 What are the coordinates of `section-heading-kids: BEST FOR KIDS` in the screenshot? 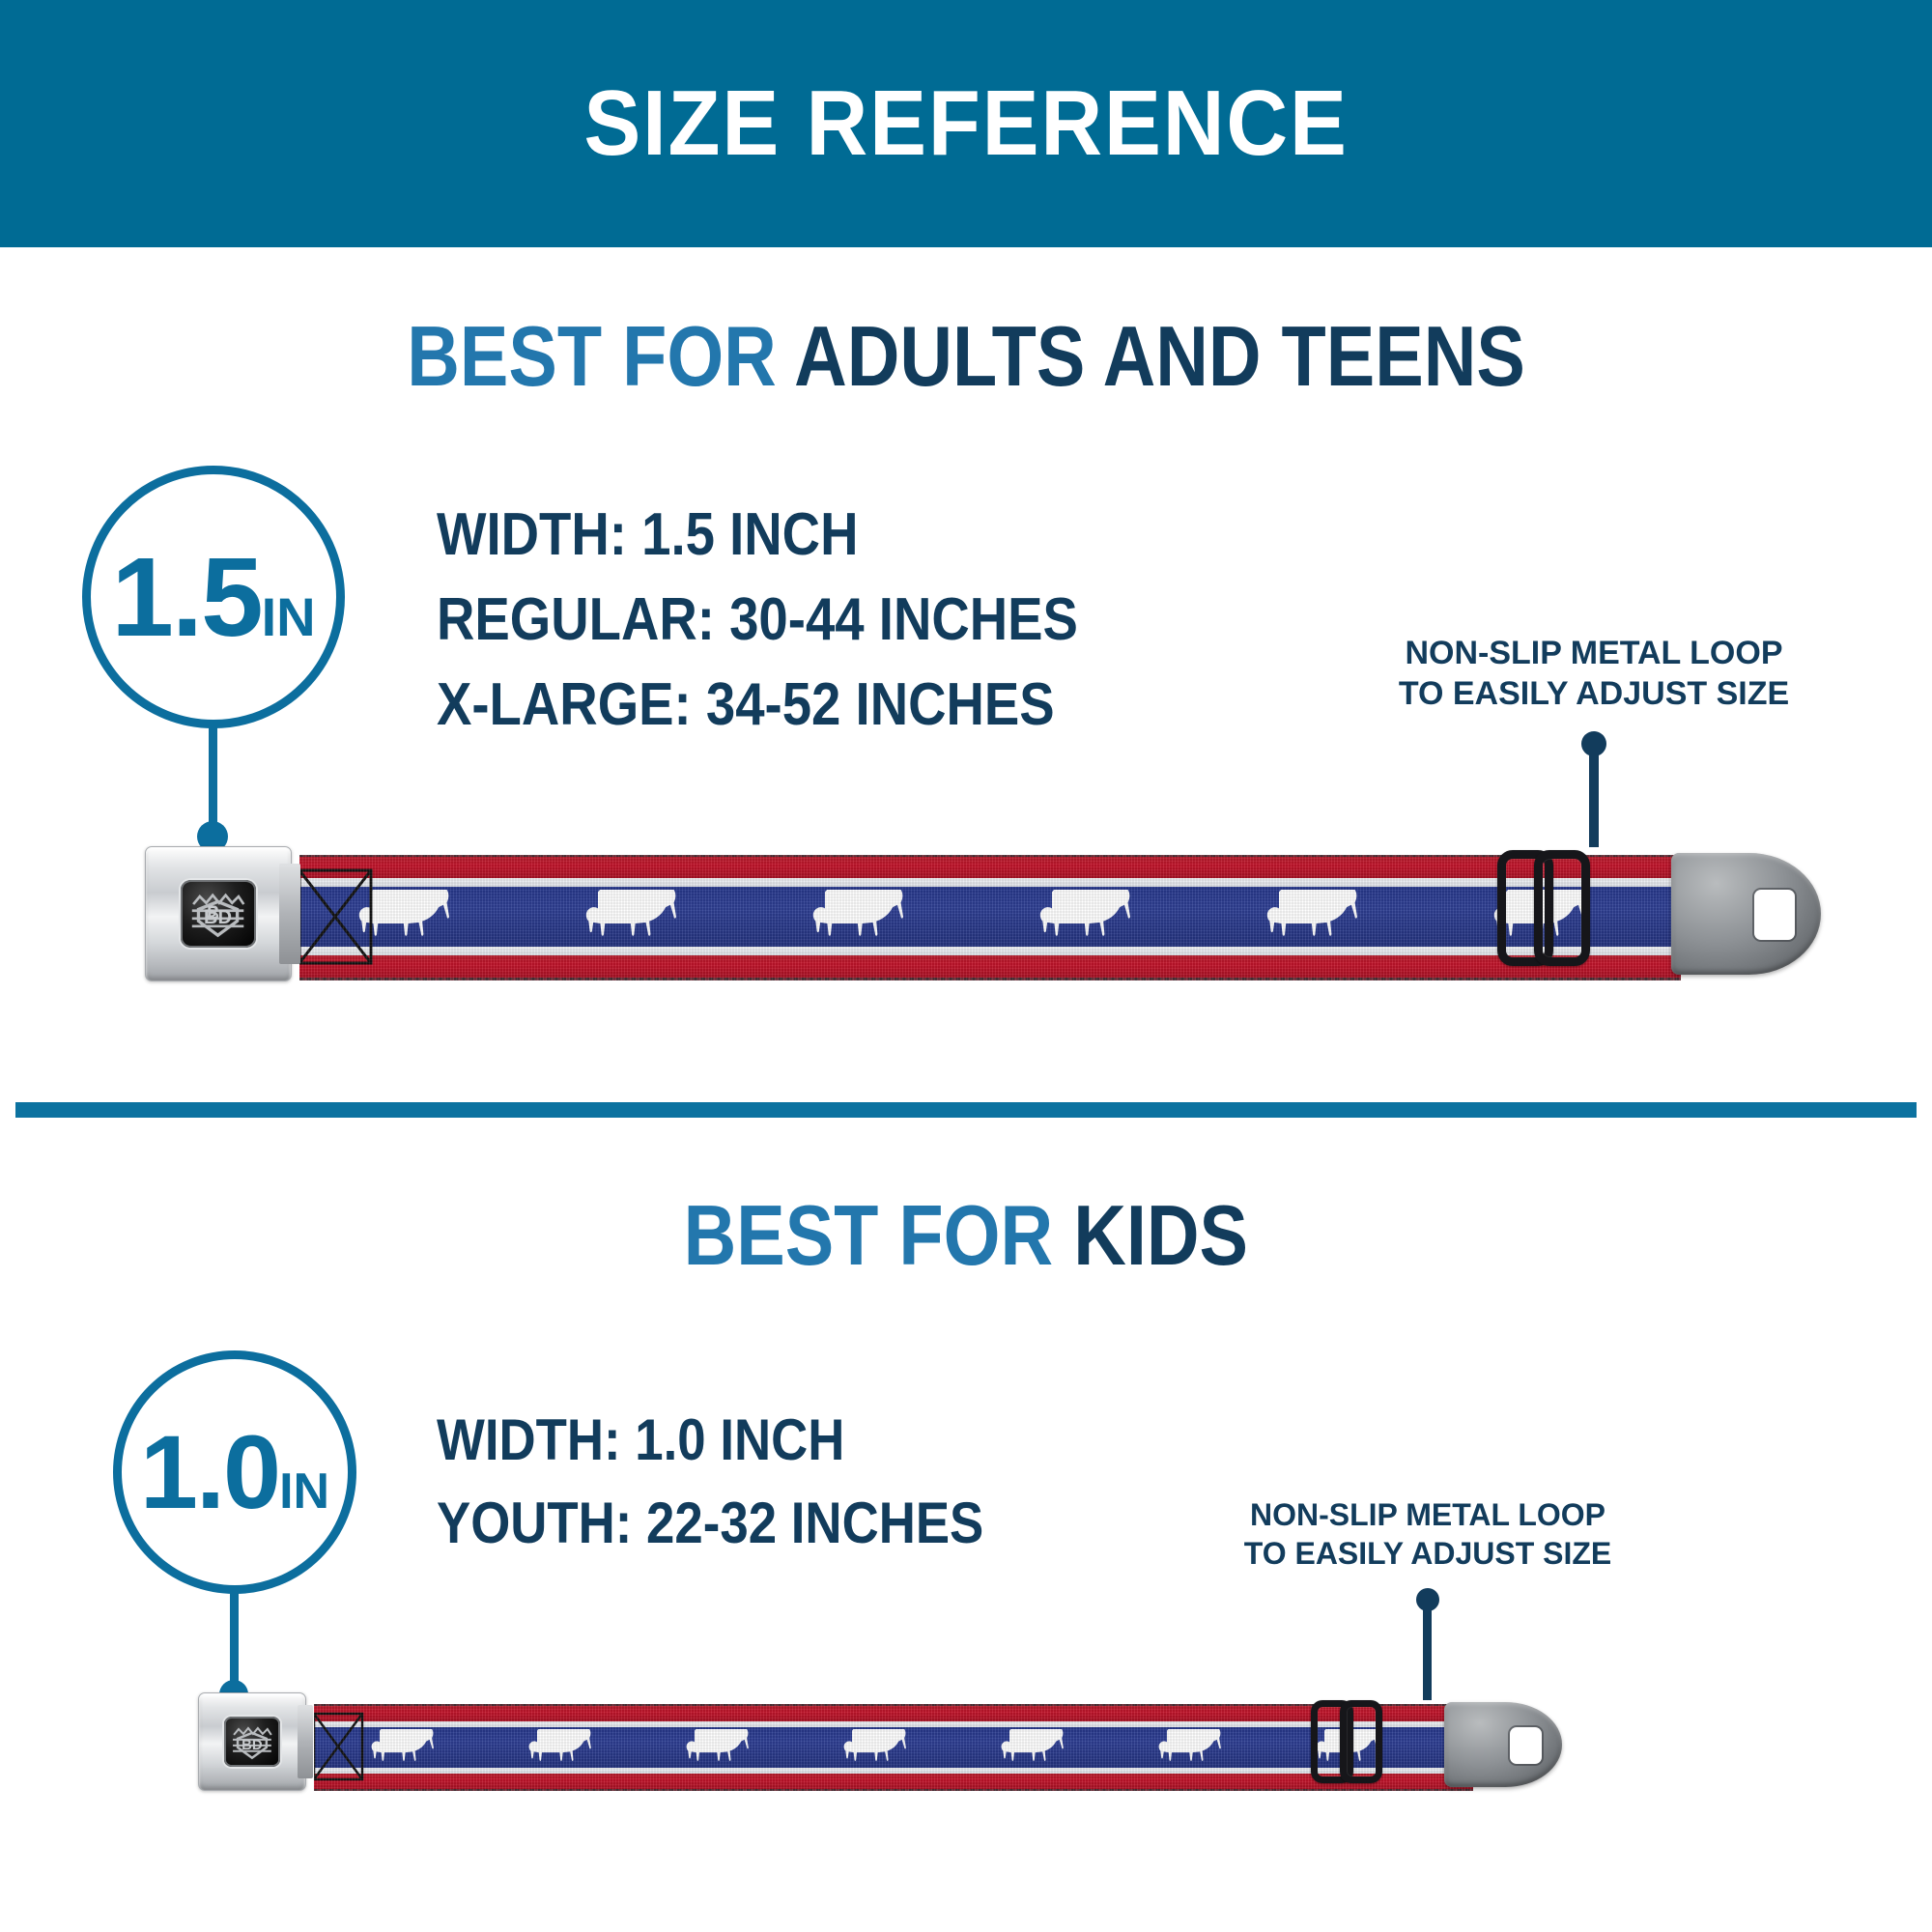 It's located at (966, 1235).